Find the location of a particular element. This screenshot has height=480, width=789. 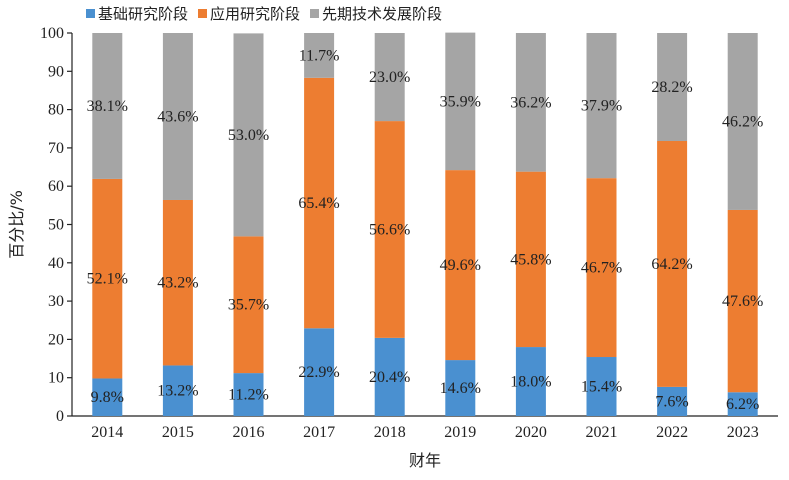

y-tick-label: 20 is located at coordinates (56, 339).